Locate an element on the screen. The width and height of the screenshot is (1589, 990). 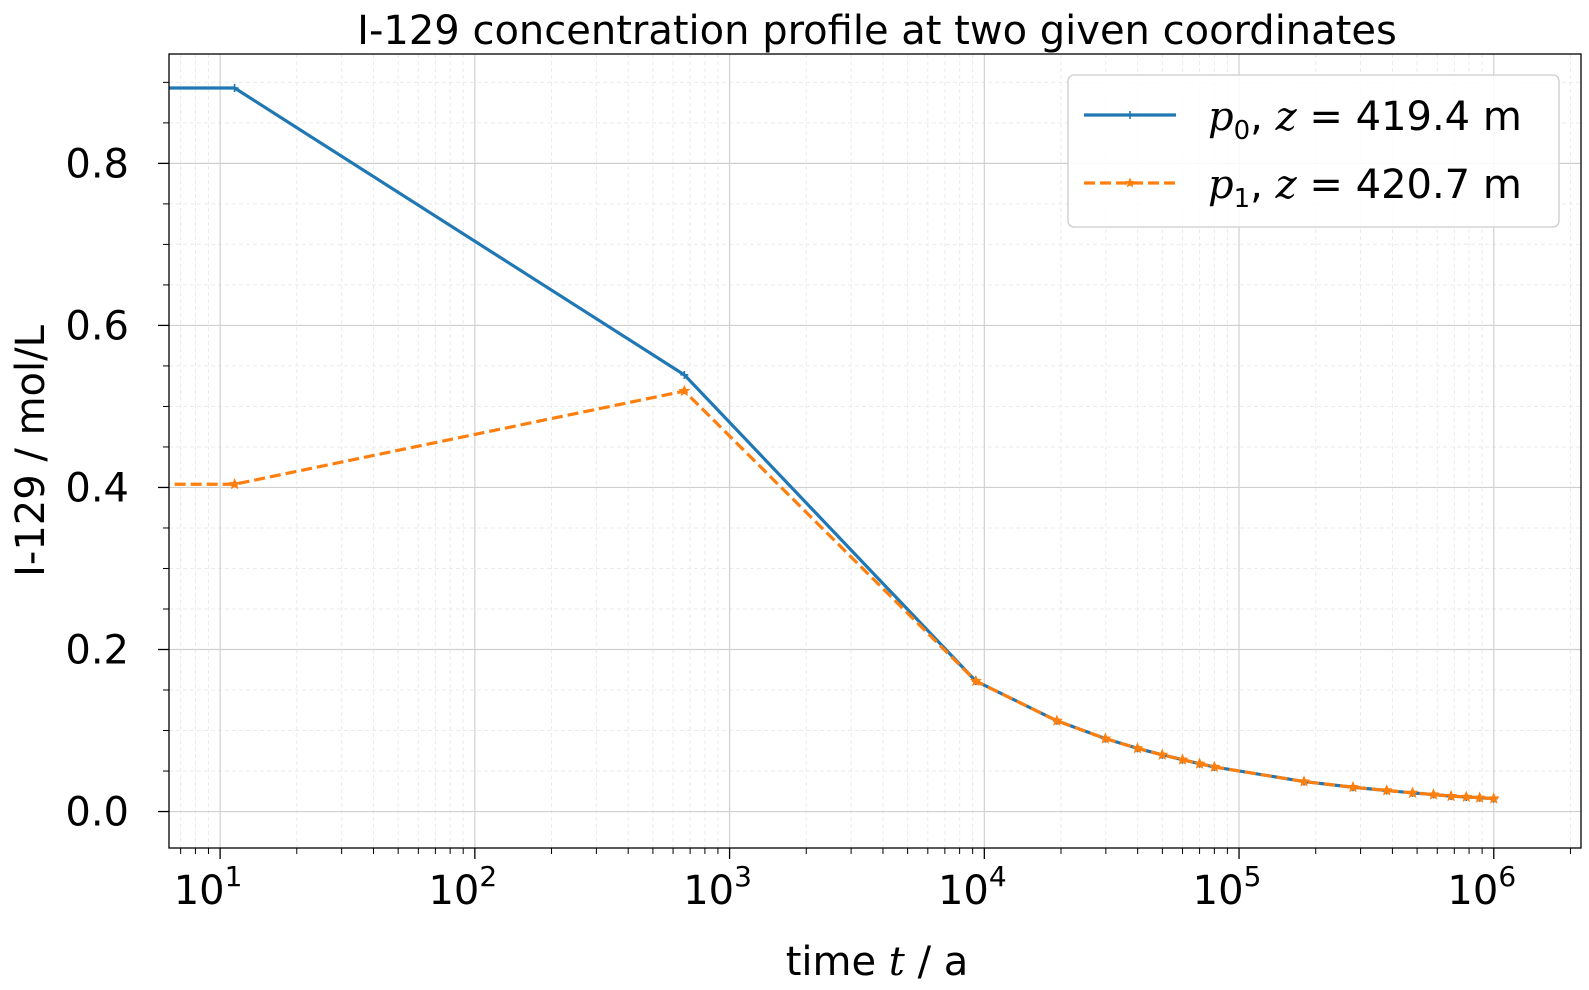
legend-item: p1, z = 420.7 m is located at coordinates (1303, 188).